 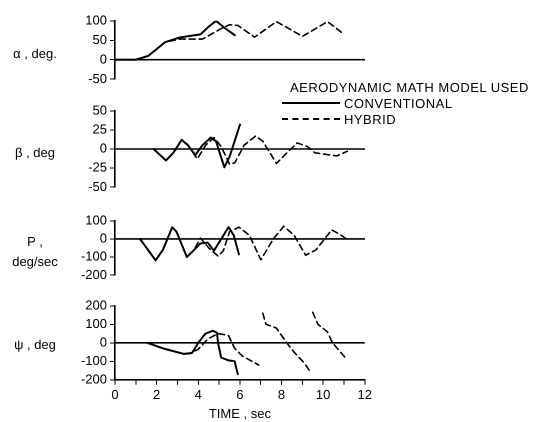 What do you see at coordinates (282, 394) in the screenshot?
I see `x-tick-label: 8` at bounding box center [282, 394].